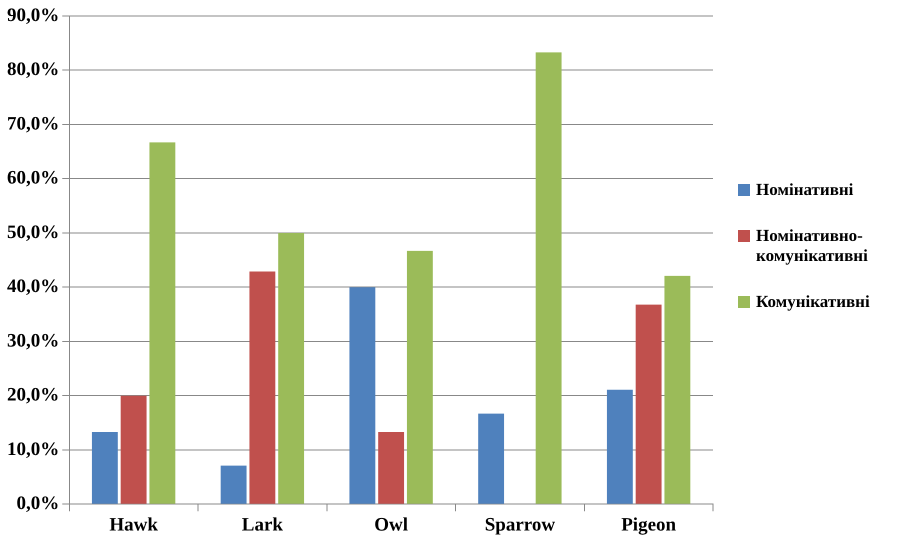  What do you see at coordinates (33, 69) in the screenshot?
I see `y-tick-label: 80,0%` at bounding box center [33, 69].